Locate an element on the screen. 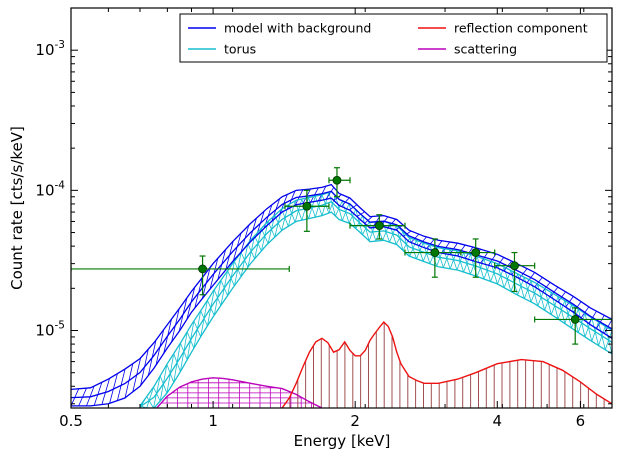 The image size is (624, 459). x-tick-label: 4 is located at coordinates (498, 421).